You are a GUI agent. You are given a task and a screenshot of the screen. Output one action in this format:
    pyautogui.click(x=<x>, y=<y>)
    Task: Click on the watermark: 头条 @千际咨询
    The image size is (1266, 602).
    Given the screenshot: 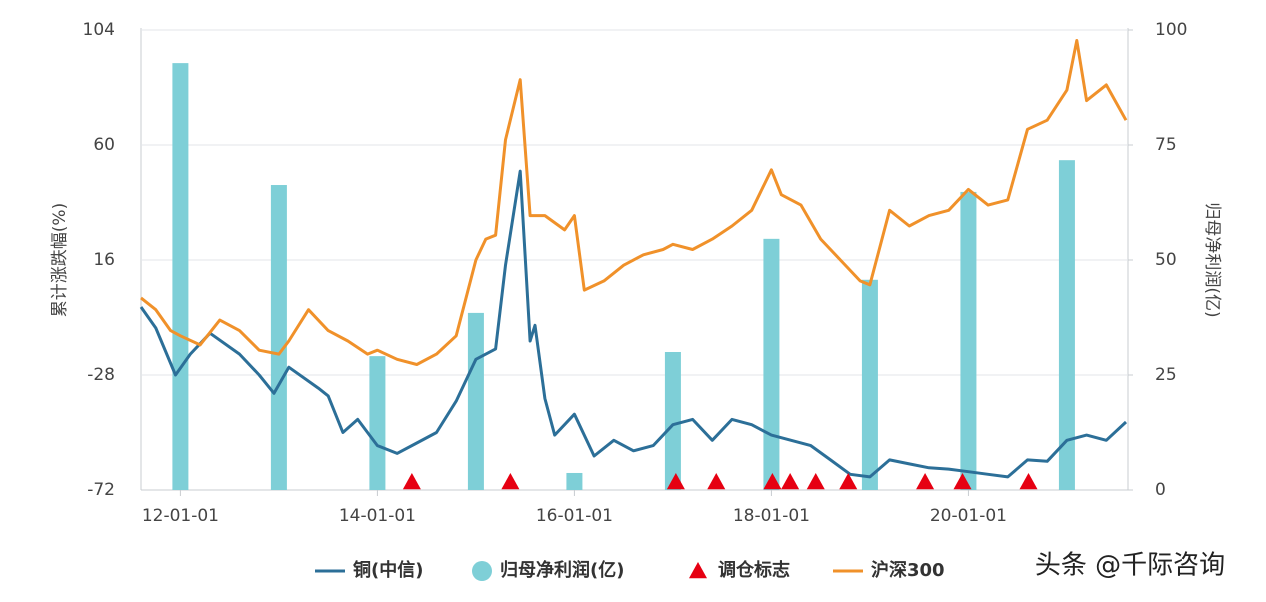 What is the action you would take?
    pyautogui.click(x=1130, y=566)
    